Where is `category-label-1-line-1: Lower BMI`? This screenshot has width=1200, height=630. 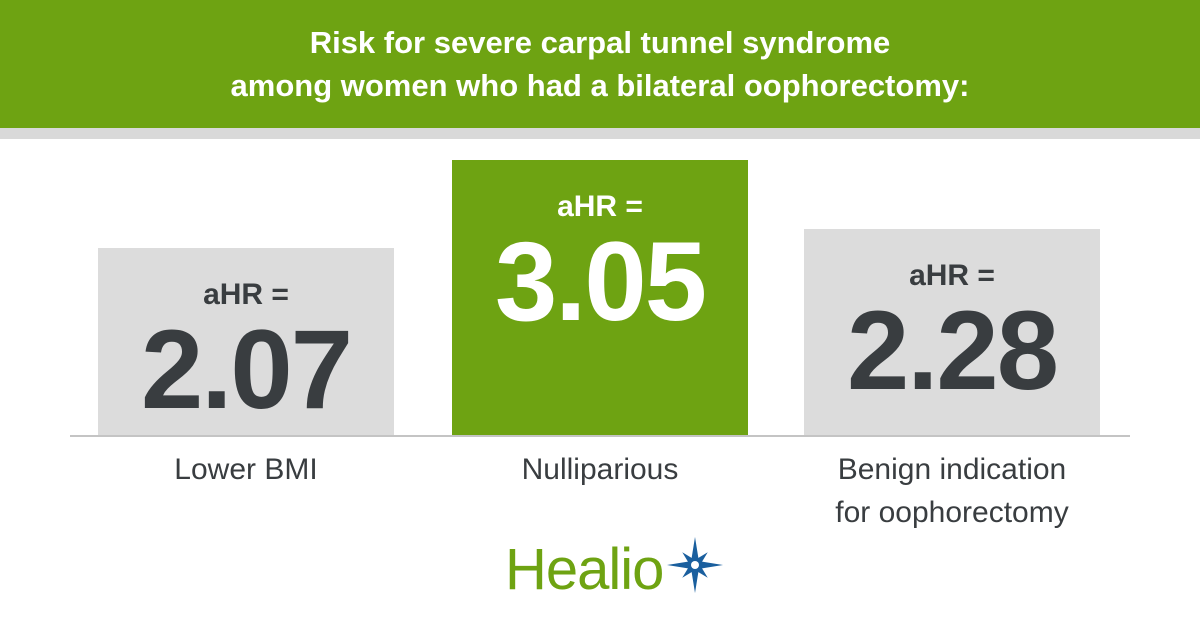
category-label-1-line-1: Lower BMI is located at coordinates (246, 469).